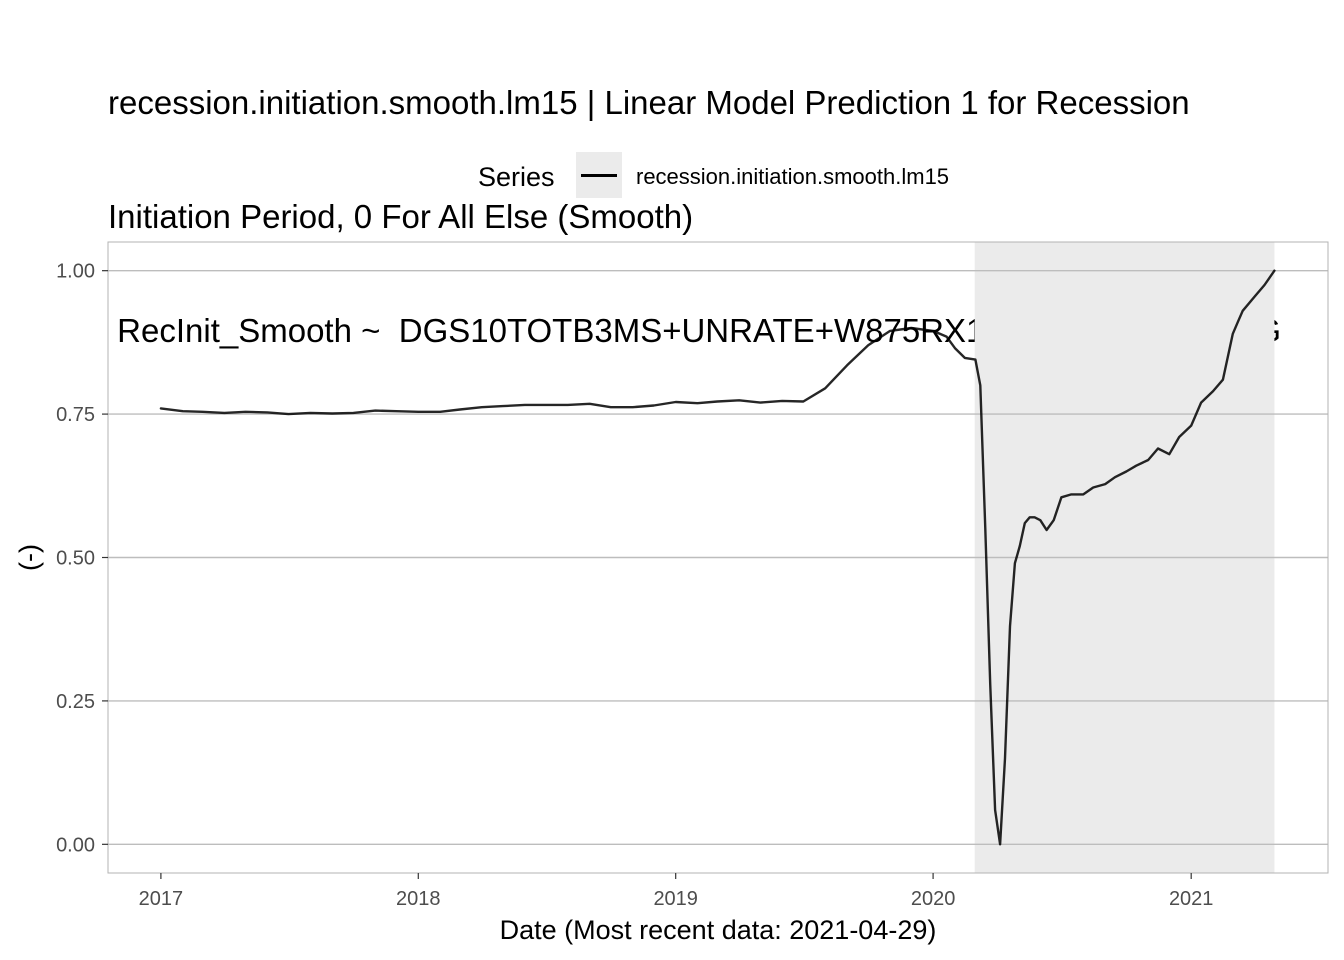 This screenshot has width=1344, height=960. Describe the element at coordinates (161, 899) in the screenshot. I see `x-tick-label: 2017` at that location.